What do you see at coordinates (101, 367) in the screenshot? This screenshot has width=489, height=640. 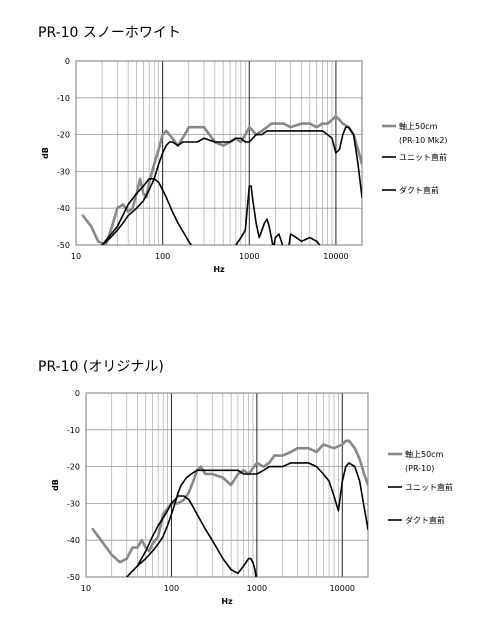 I see `chart-title: PR-10 (オリジナル)` at bounding box center [101, 367].